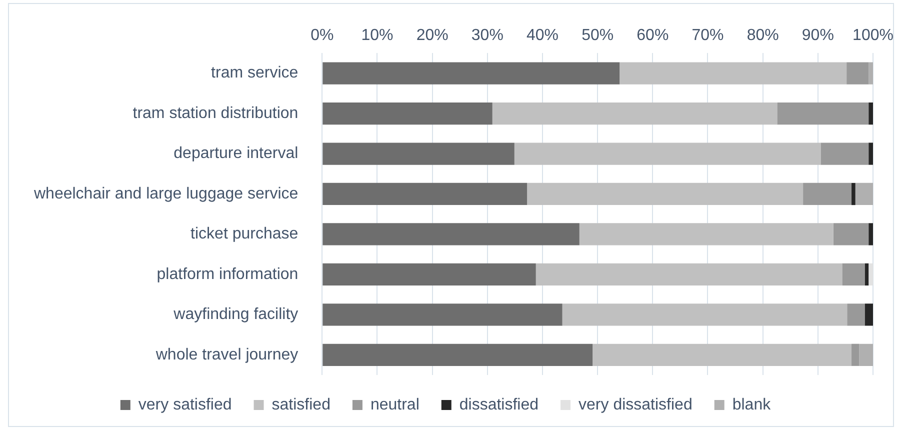 This screenshot has width=903, height=433. I want to click on y-tick-label: whole travel journey, so click(226, 355).